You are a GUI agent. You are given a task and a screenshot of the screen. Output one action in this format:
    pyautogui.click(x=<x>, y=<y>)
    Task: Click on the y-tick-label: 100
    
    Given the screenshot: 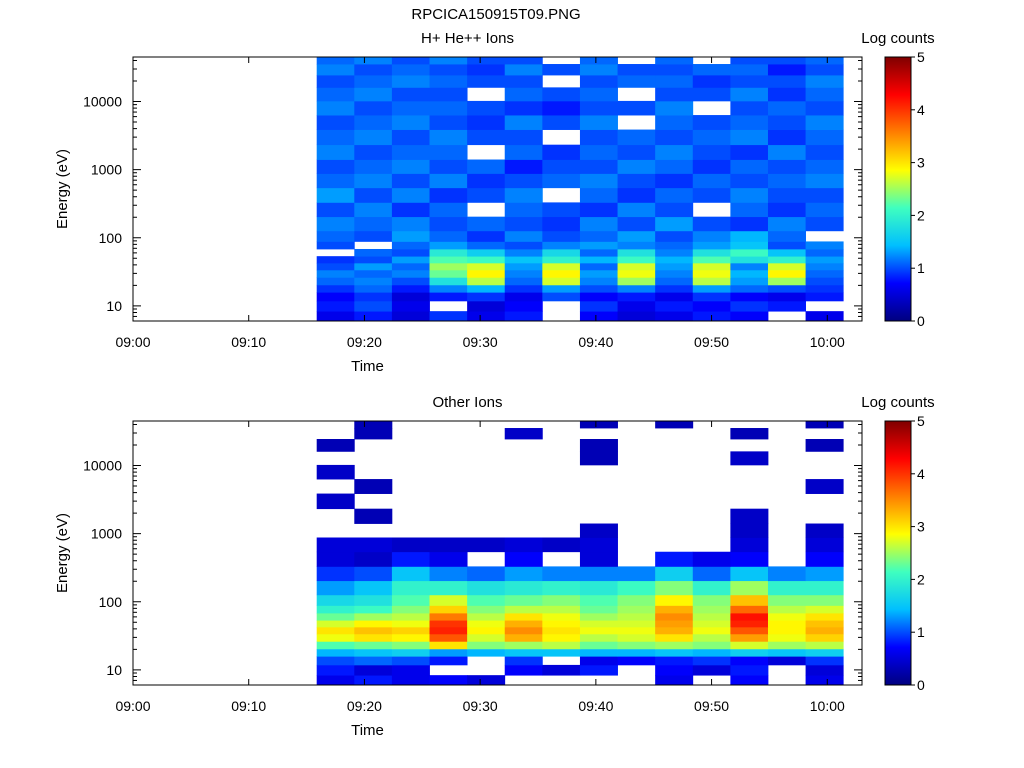 What is the action you would take?
    pyautogui.click(x=111, y=602)
    